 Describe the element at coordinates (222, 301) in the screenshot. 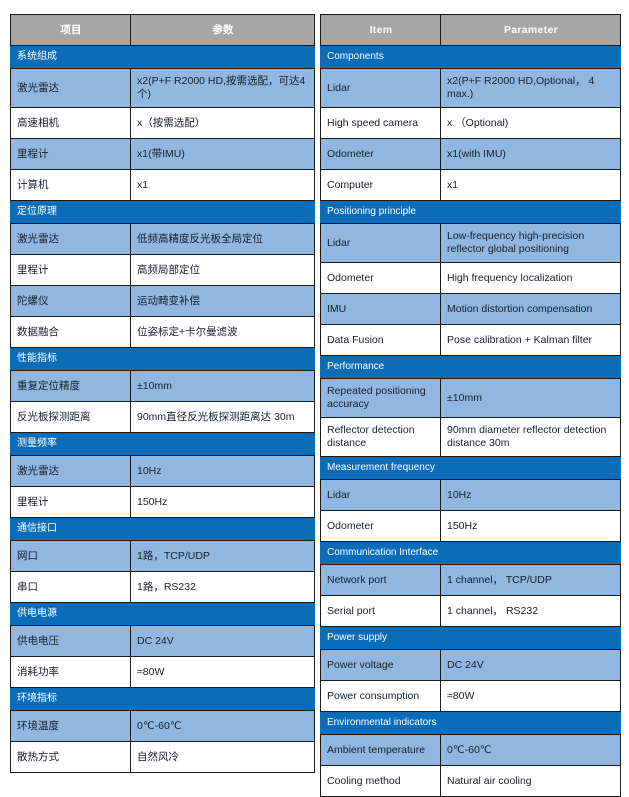

I see `cell-parameter: 运动畸变补偿` at that location.